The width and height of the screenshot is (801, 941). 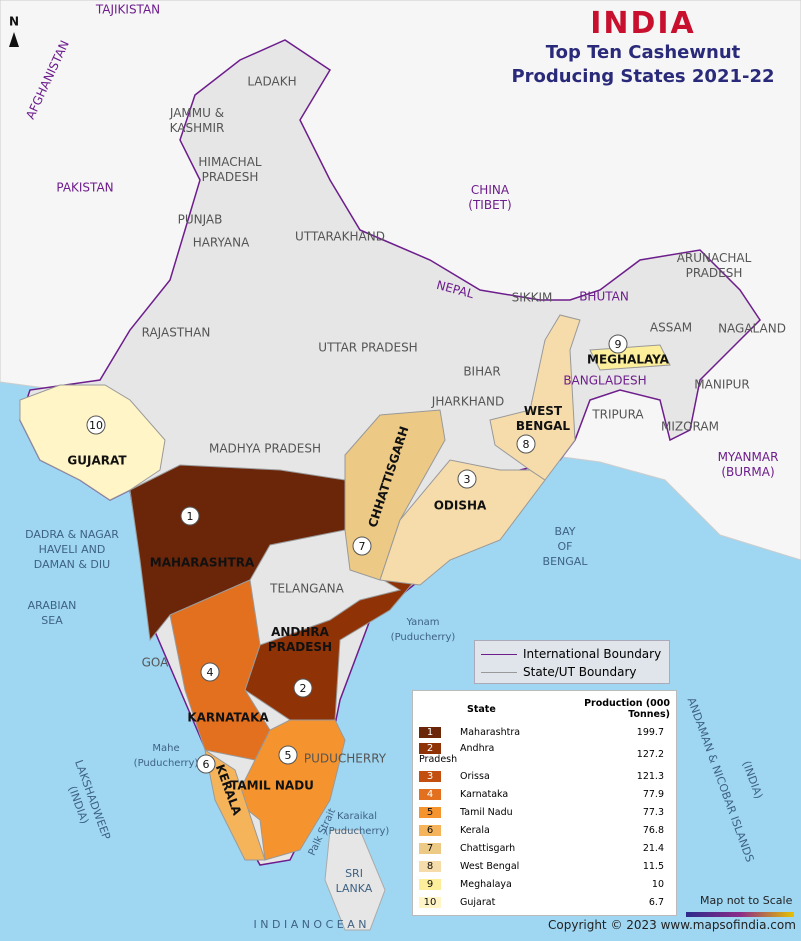 What do you see at coordinates (92, 442) in the screenshot?
I see `gujarat` at bounding box center [92, 442].